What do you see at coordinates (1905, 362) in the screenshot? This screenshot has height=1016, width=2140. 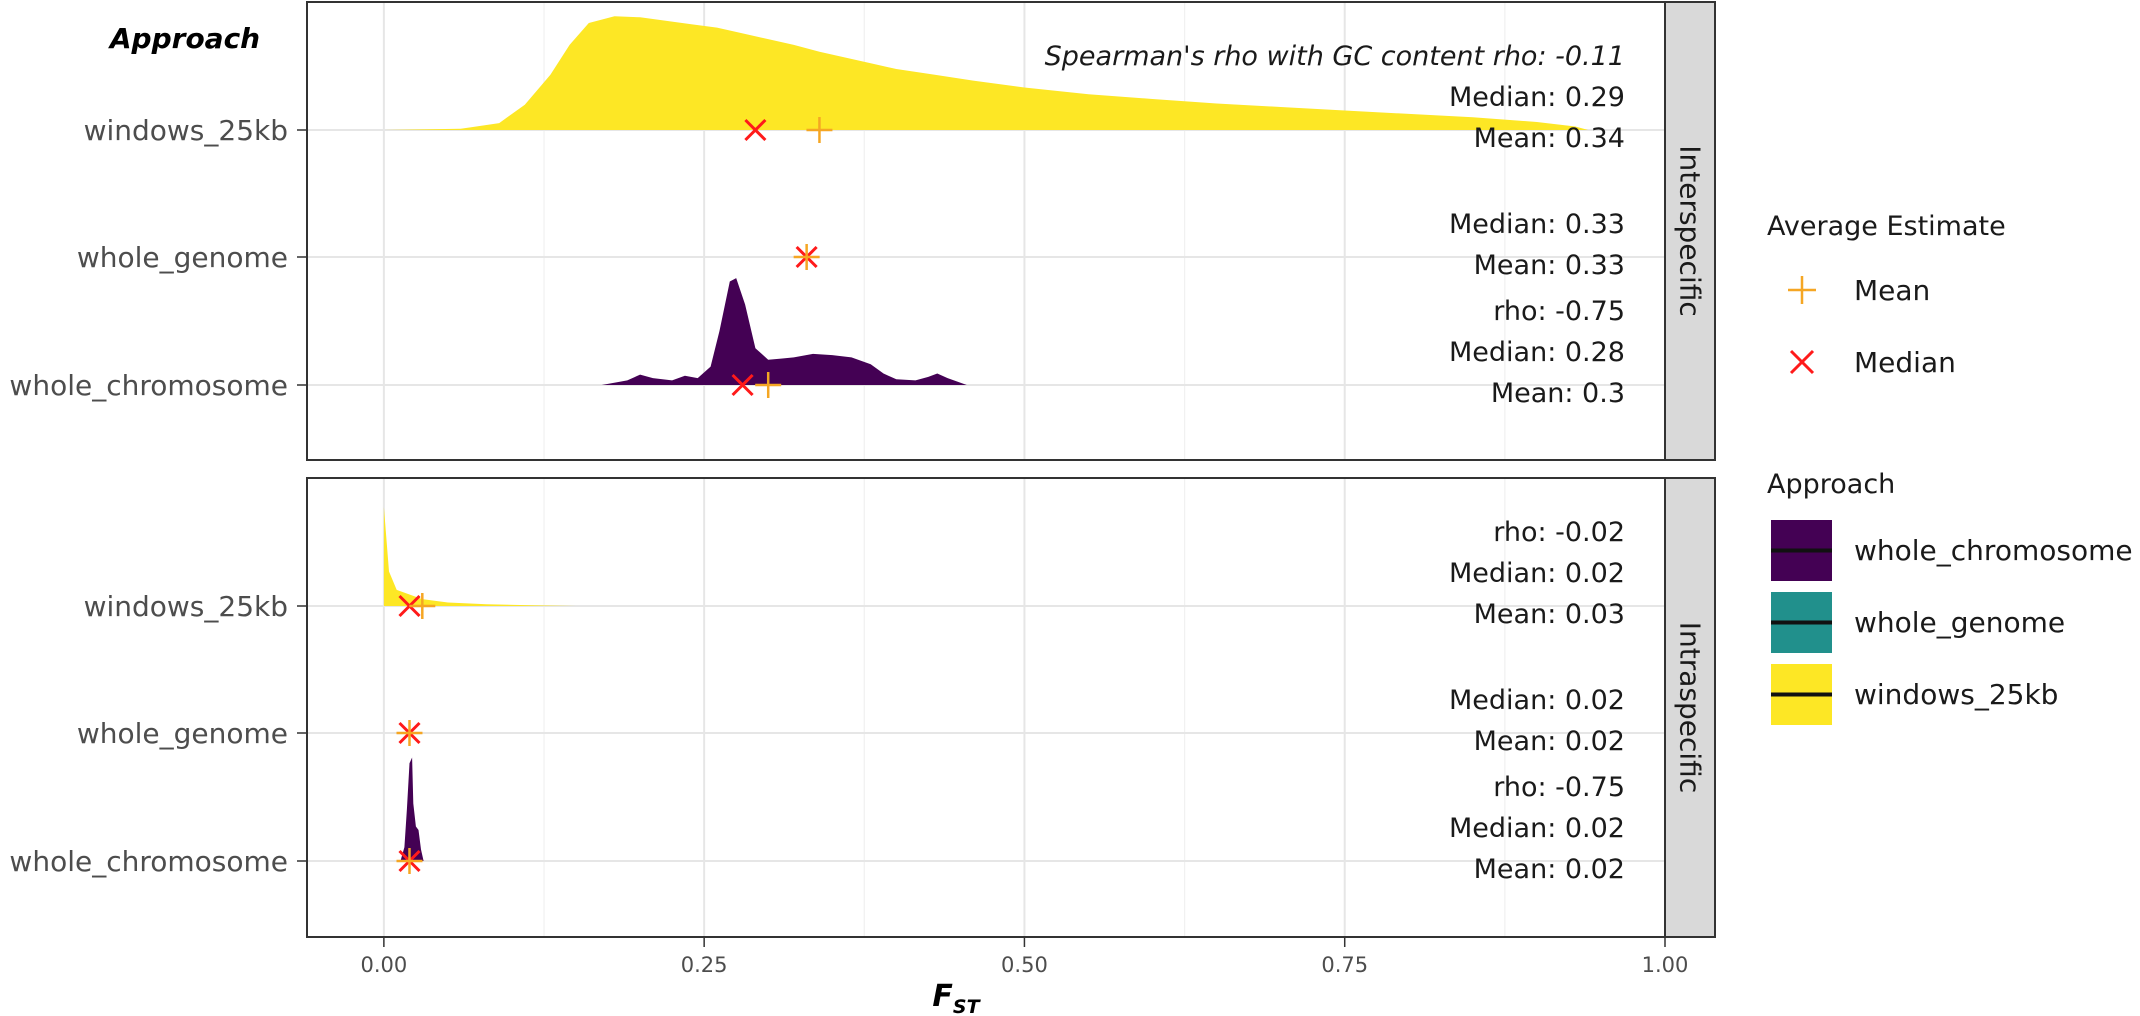 I see `legend-label: Median` at bounding box center [1905, 362].